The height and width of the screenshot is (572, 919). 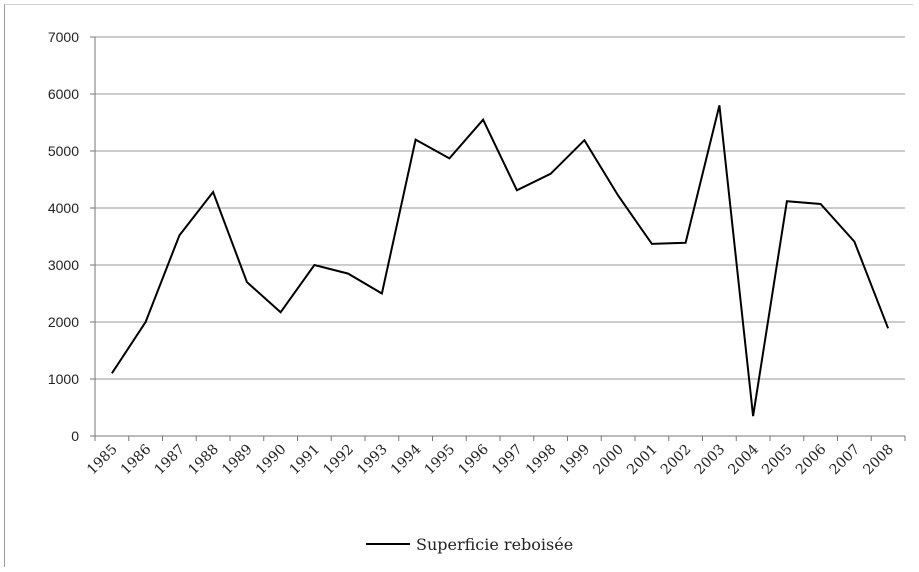 I want to click on x-tick-label: 1992, so click(x=338, y=460).